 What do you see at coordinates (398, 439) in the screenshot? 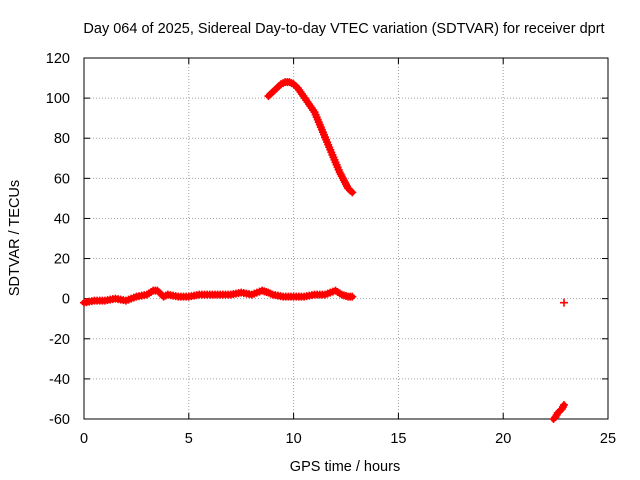
I see `x-tick-label: 15` at bounding box center [398, 439].